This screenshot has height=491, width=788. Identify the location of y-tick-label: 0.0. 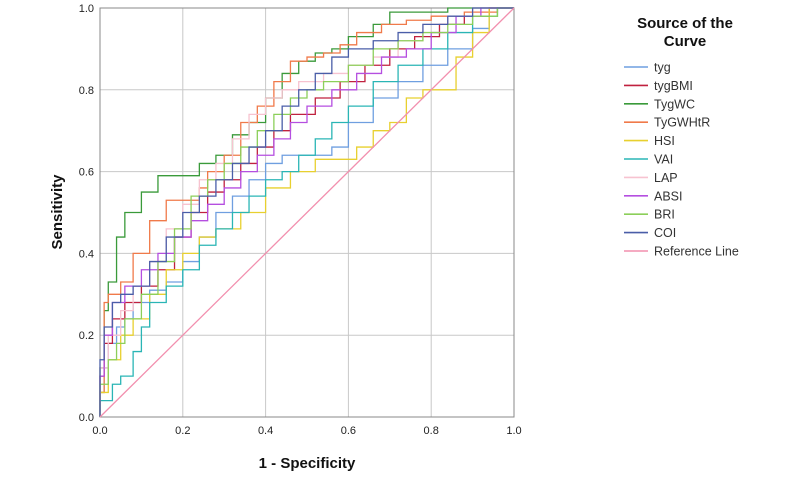
(86, 418).